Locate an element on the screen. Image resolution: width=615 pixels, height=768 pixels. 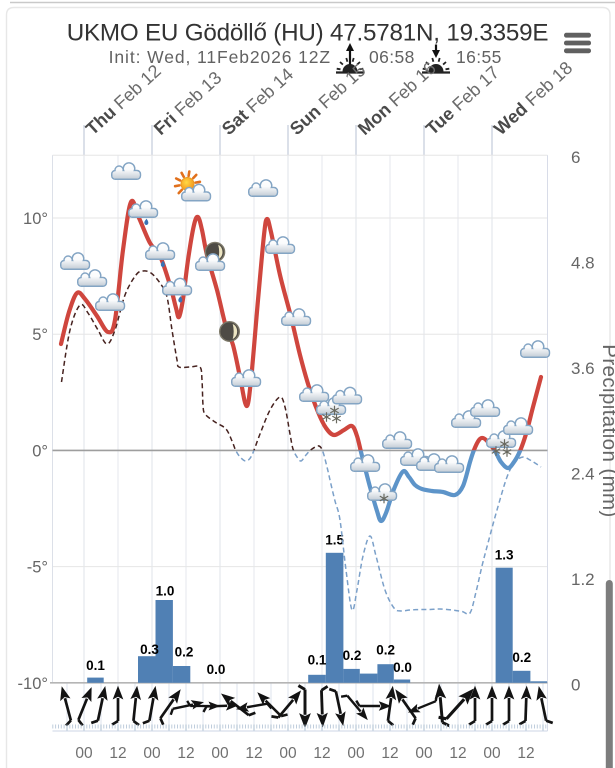
svg-text: 16:55 is located at coordinates (479, 57).